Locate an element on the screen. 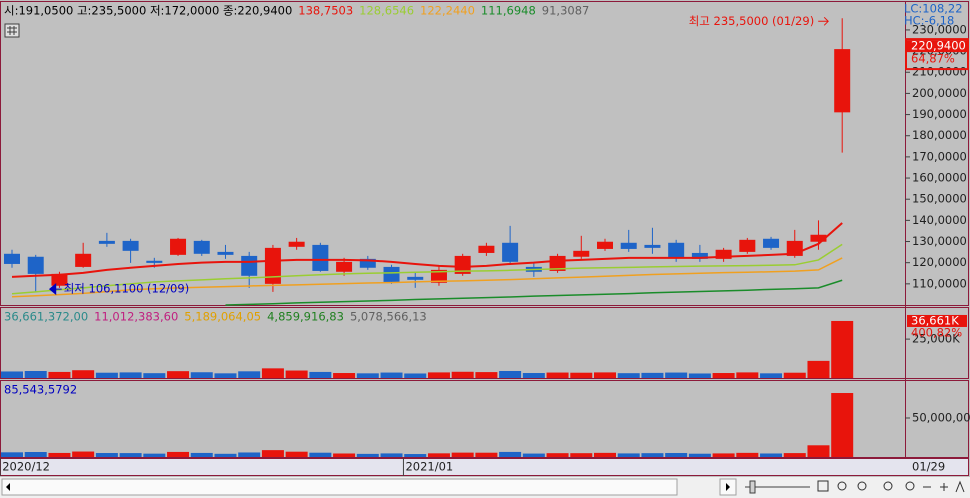 This screenshot has width=970, height=498. y-tick-label: 170,0000 is located at coordinates (939, 156).